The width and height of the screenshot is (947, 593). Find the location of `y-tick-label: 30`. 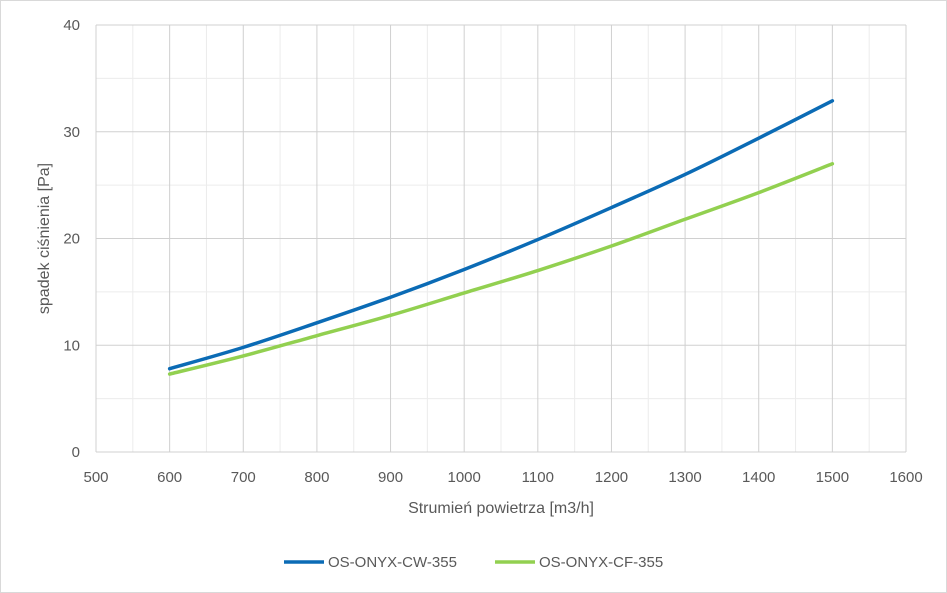

y-tick-label: 30 is located at coordinates (71, 132).